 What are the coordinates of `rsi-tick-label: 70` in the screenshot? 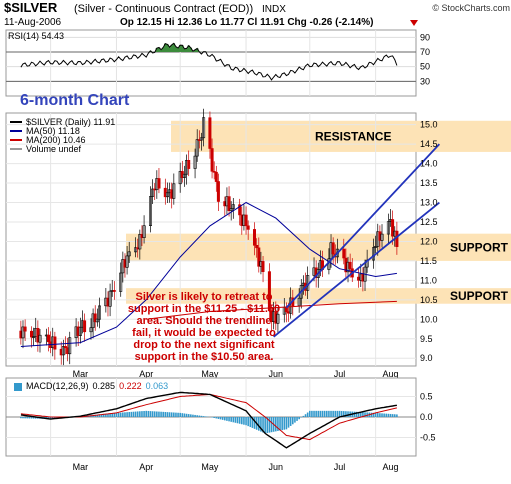 It's located at (425, 52).